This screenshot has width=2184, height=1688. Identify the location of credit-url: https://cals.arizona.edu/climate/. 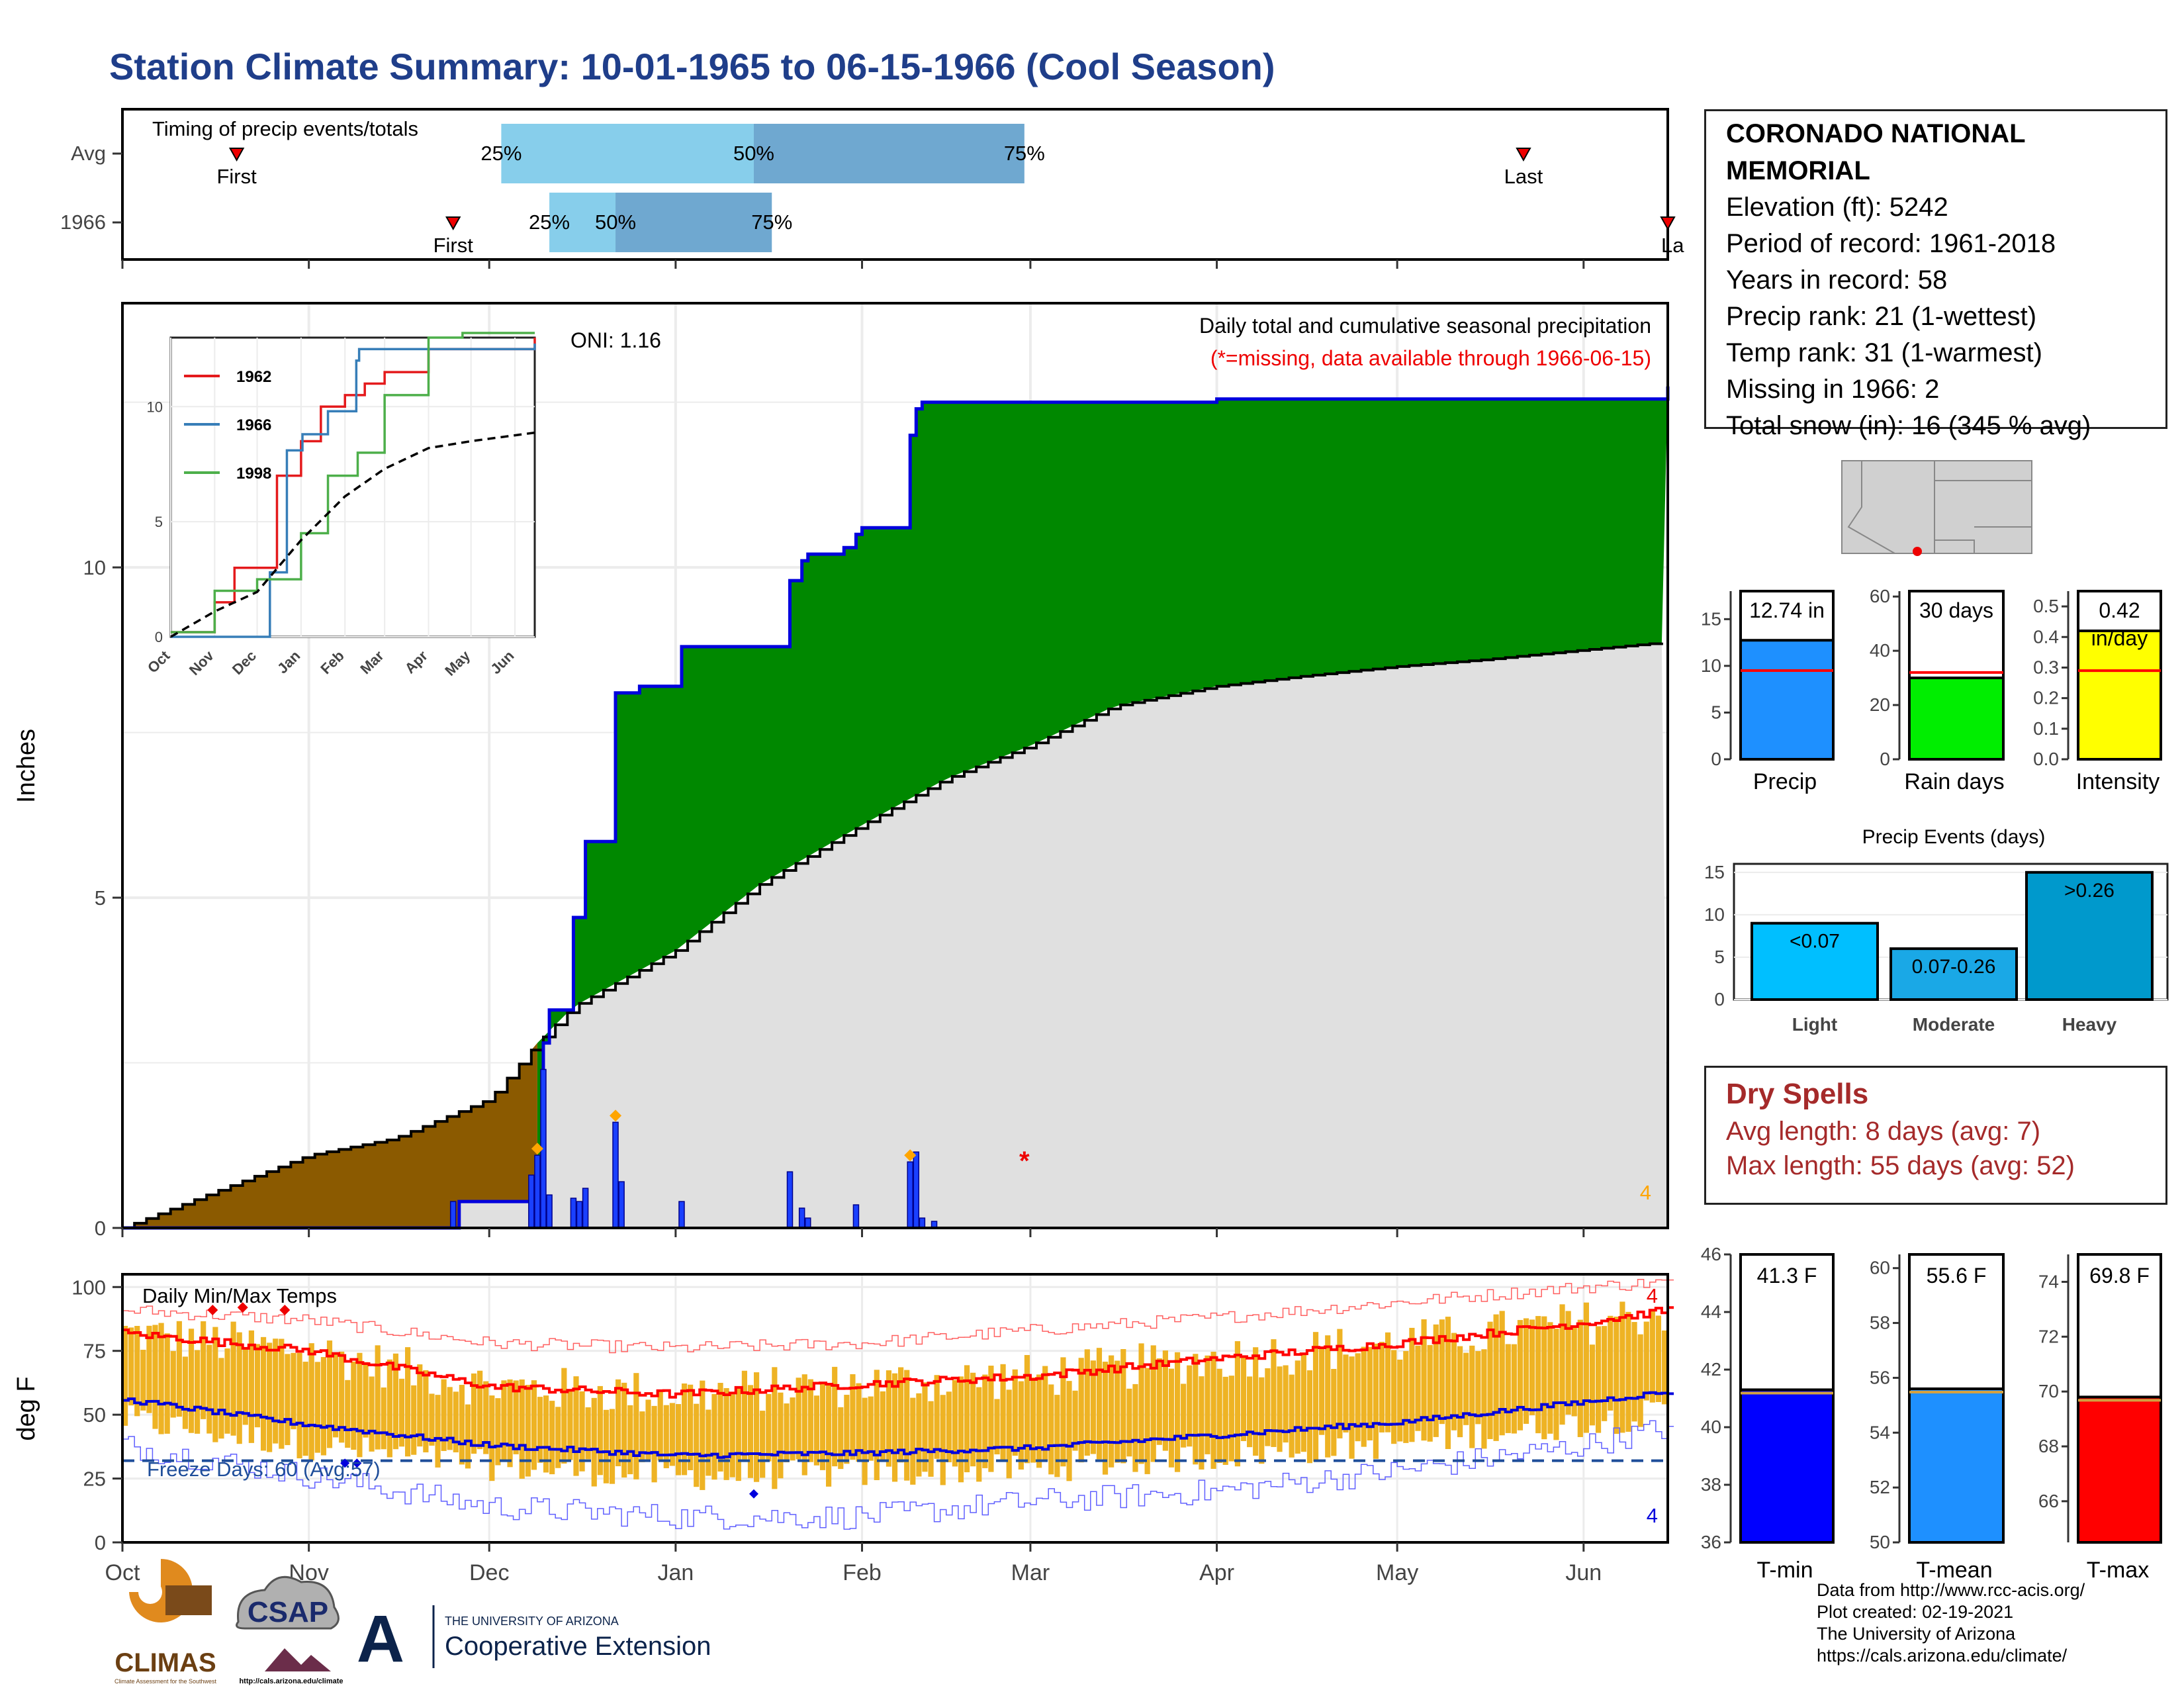
(1942, 1655).